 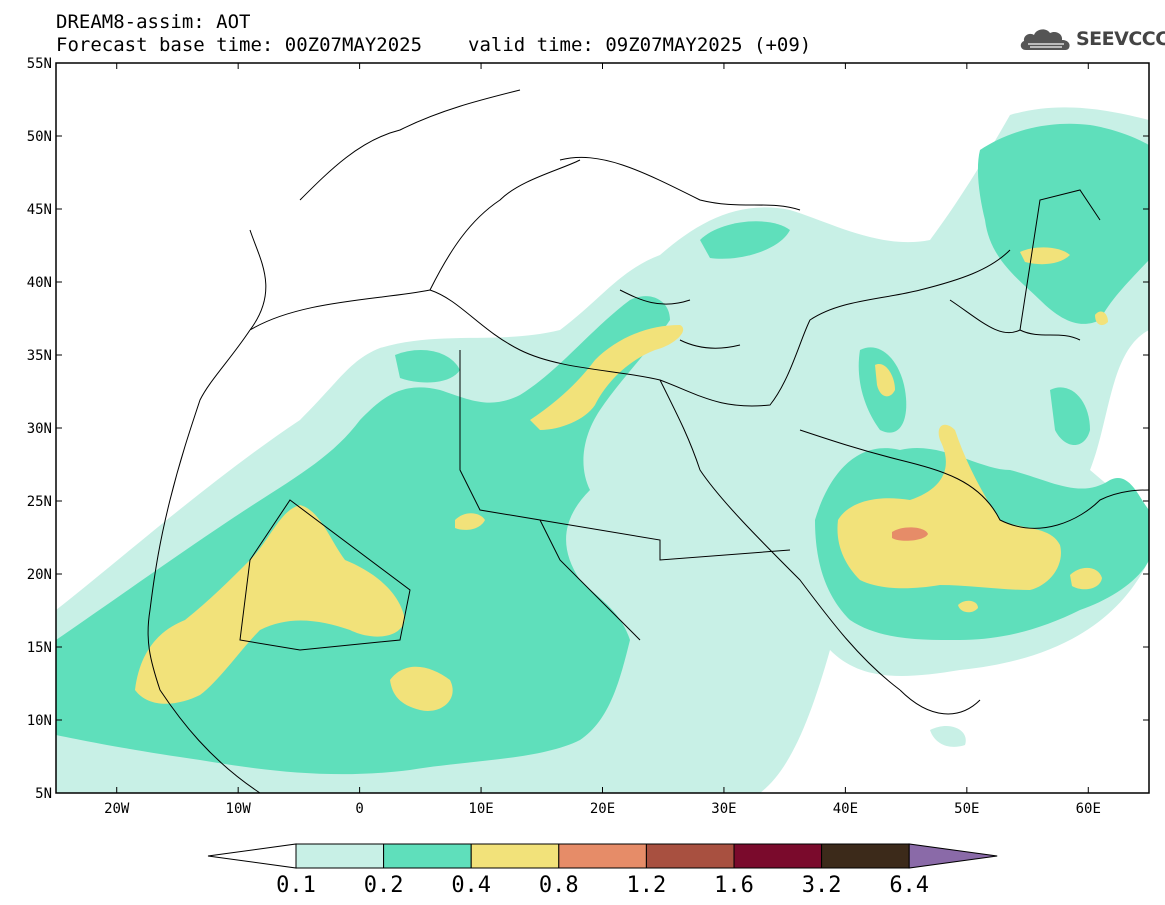 I want to click on colorbar-label: 0.2, so click(x=384, y=885).